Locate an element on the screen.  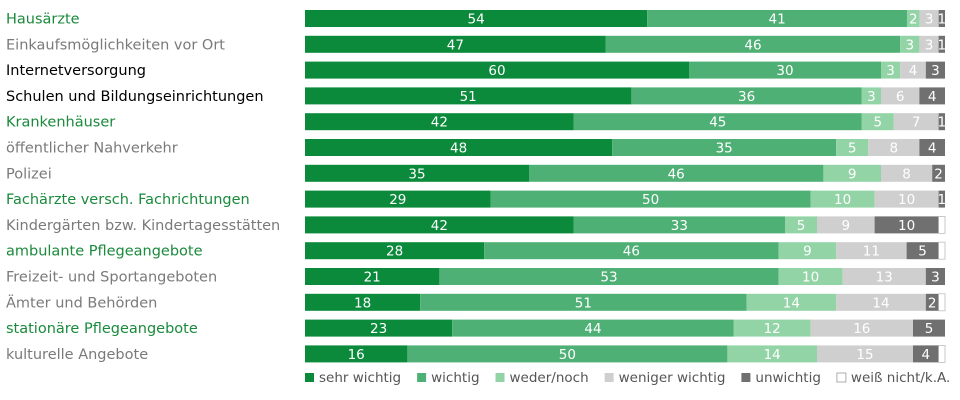
legend-label: weiß nicht/k.A. is located at coordinates (900, 378).